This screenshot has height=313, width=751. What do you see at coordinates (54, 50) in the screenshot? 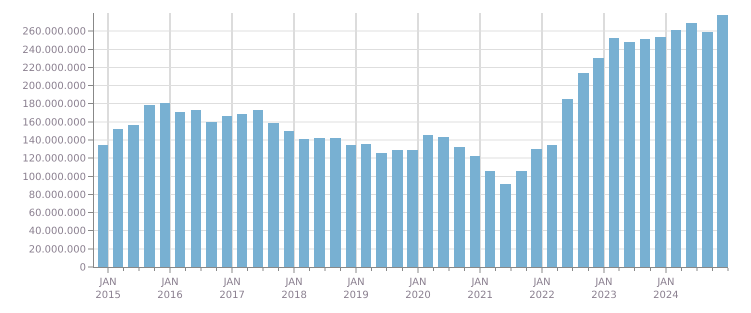
I see `y-tick-label: 240.000.000` at bounding box center [54, 50].